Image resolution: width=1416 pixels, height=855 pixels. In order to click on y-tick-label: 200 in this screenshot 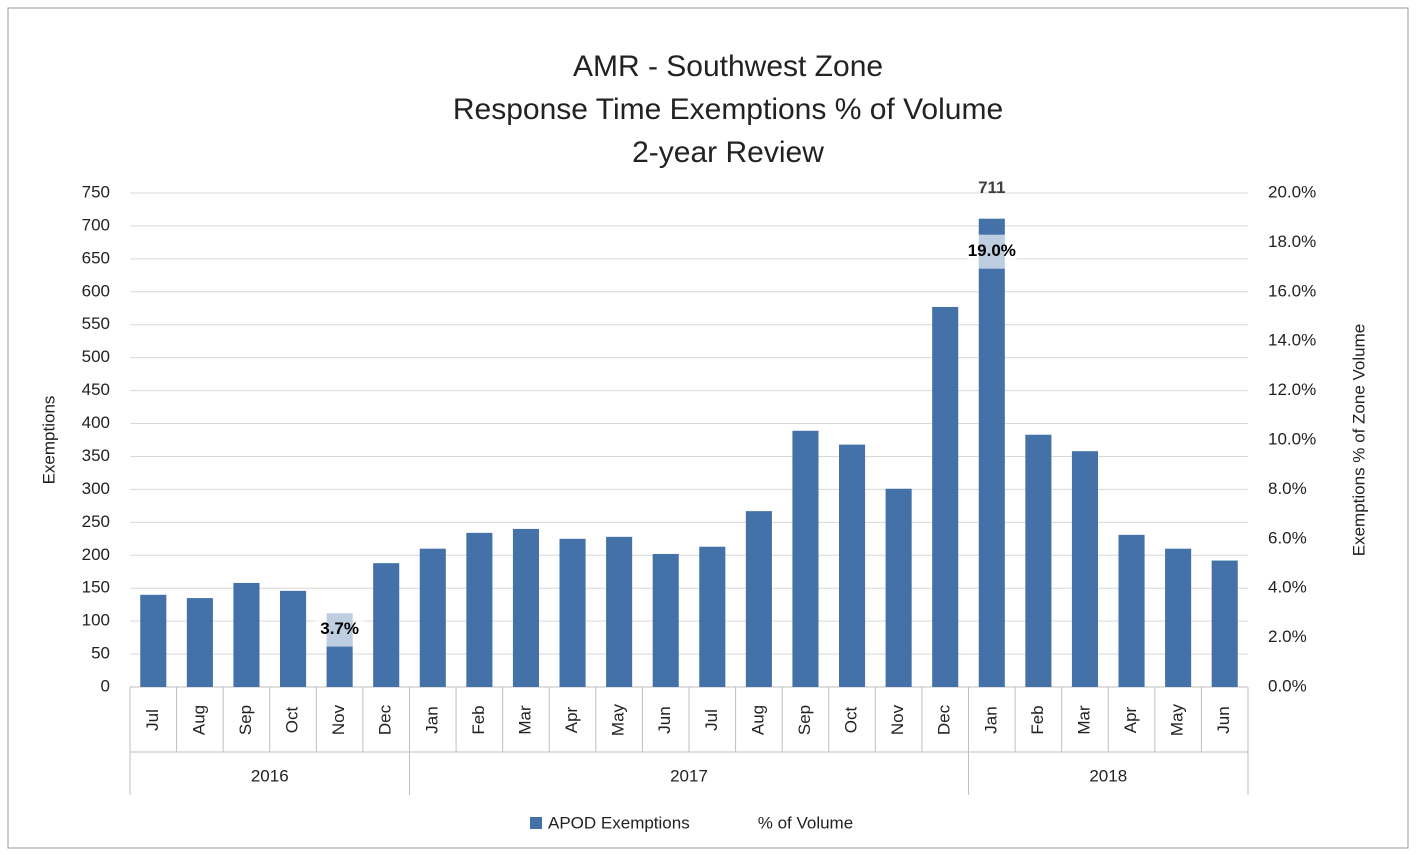, I will do `click(96, 554)`.